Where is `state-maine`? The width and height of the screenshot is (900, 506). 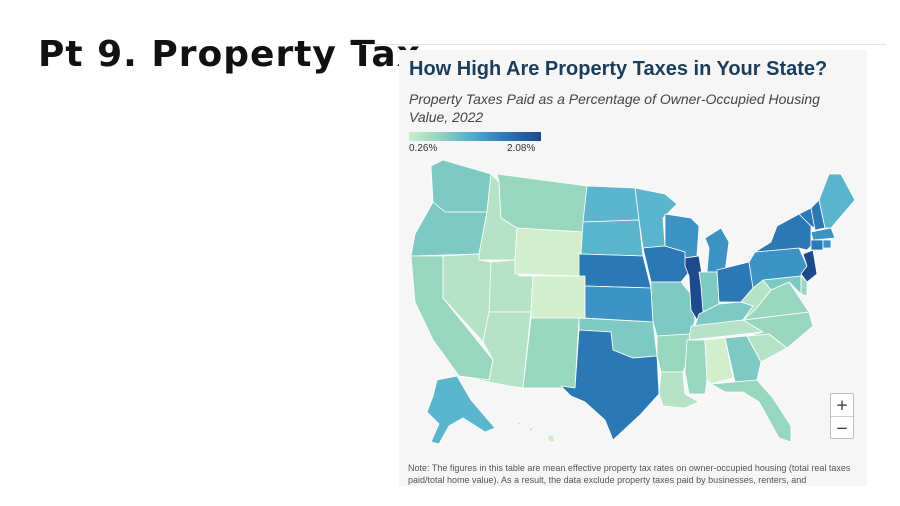 state-maine is located at coordinates (837, 201).